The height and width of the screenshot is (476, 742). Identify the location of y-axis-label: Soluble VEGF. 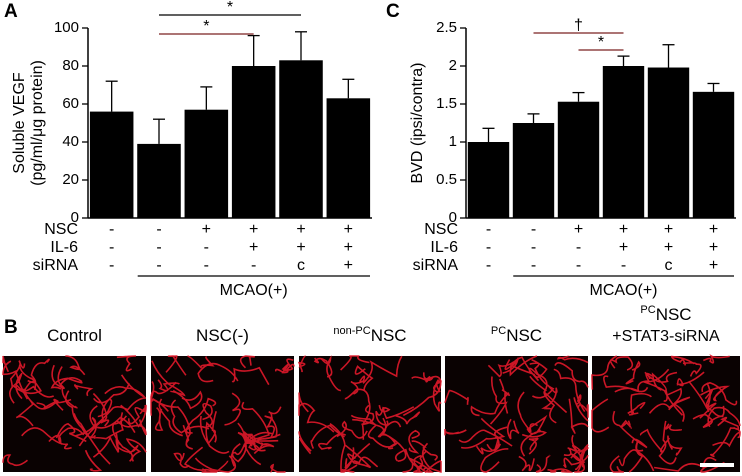
(19, 123).